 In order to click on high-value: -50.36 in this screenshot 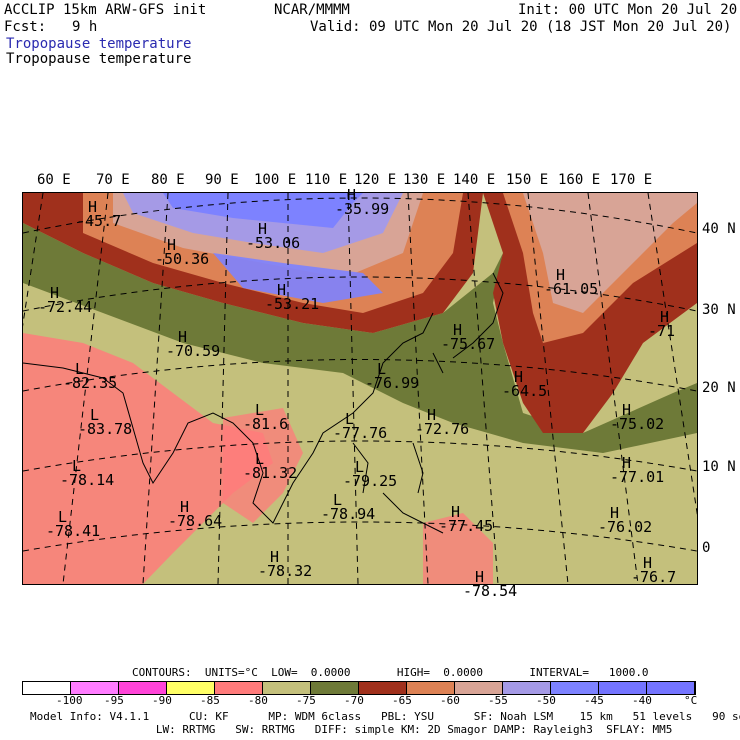, I will do `click(182, 259)`.